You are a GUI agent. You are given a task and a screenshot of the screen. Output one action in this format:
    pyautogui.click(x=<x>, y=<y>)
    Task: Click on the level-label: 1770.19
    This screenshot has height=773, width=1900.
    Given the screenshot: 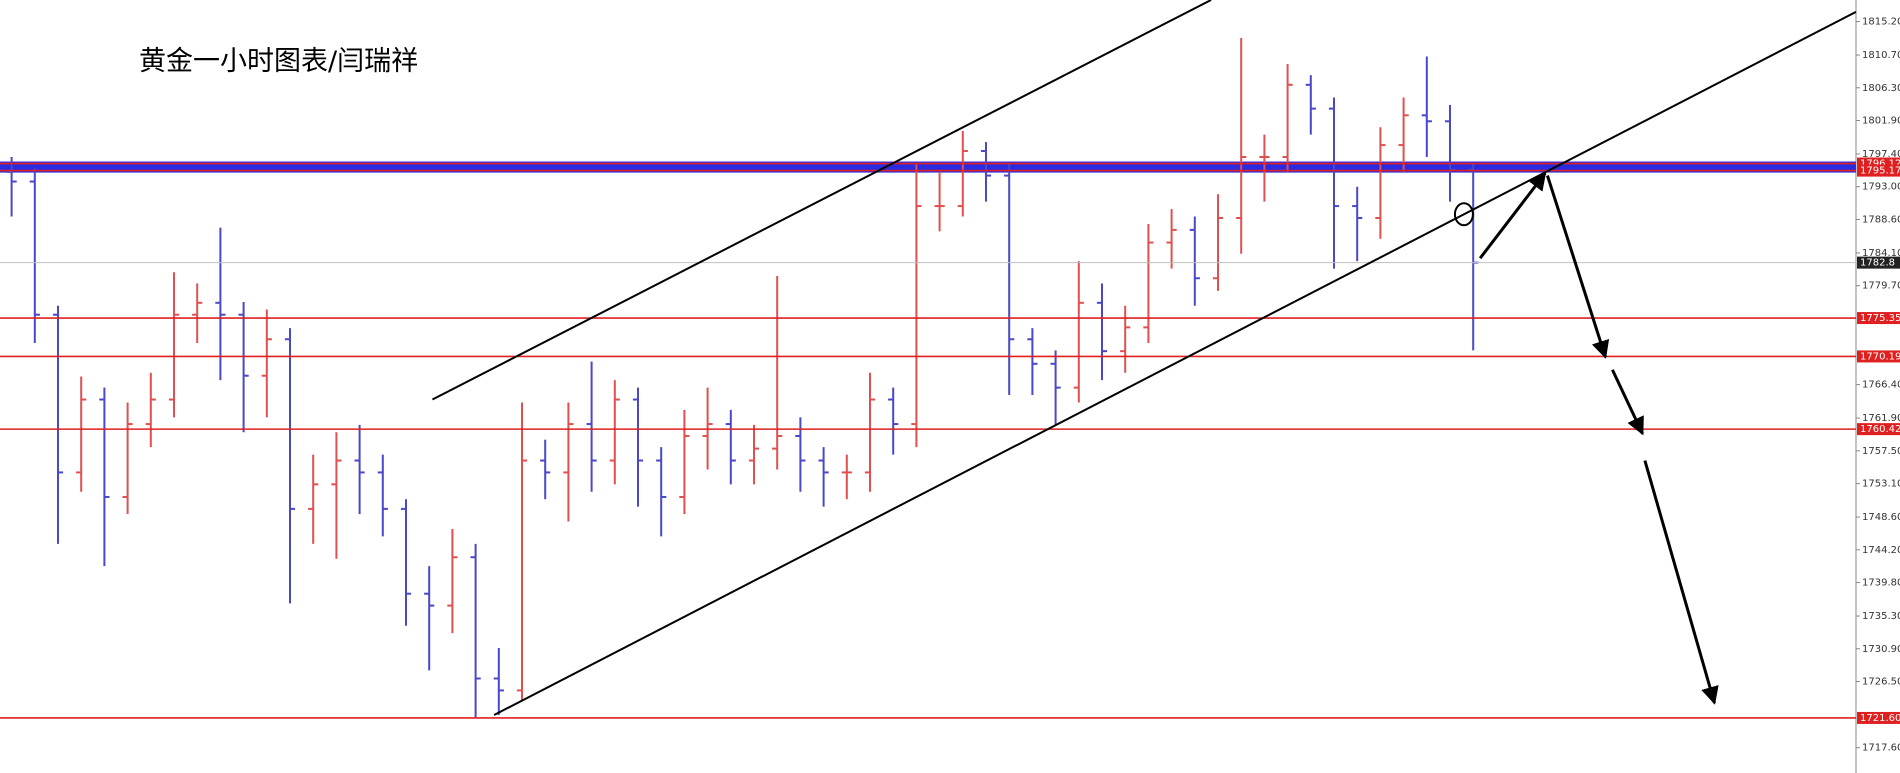 What is the action you would take?
    pyautogui.click(x=1880, y=356)
    